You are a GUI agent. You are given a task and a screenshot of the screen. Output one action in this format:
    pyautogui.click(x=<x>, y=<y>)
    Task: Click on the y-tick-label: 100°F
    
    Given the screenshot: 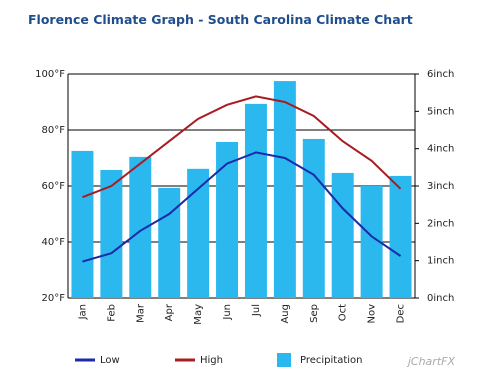 What is the action you would take?
    pyautogui.click(x=50, y=74)
    